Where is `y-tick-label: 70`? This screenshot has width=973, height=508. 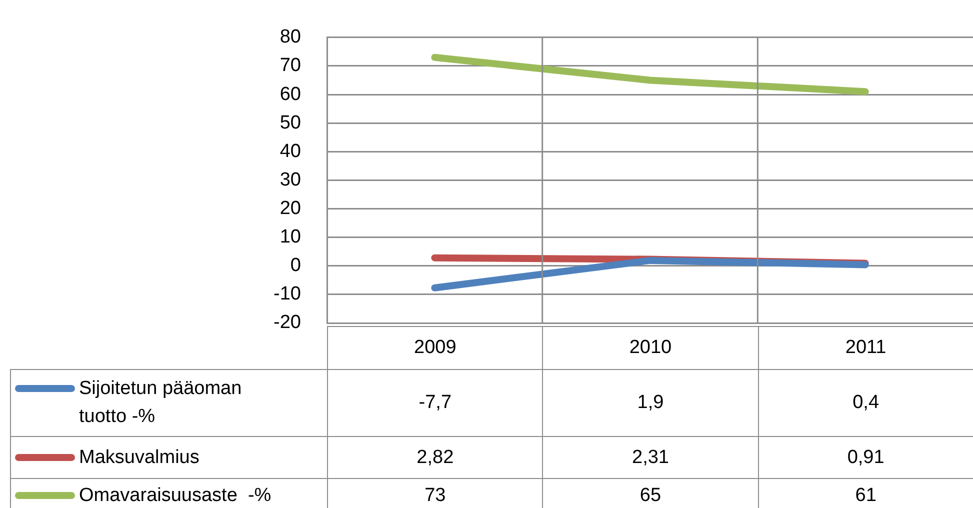 y-tick-label: 70 is located at coordinates (290, 65).